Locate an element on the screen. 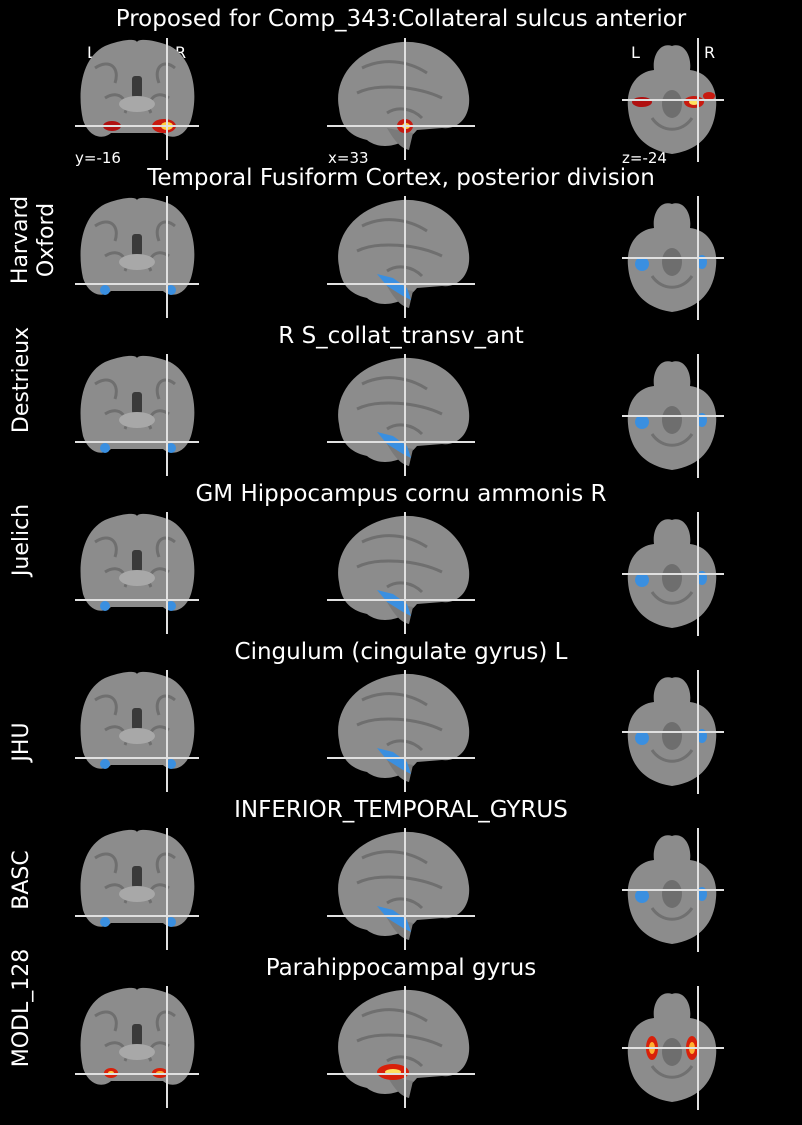 The height and width of the screenshot is (1125, 802). atlas-label-juelich: Juelich is located at coordinates (21, 540).